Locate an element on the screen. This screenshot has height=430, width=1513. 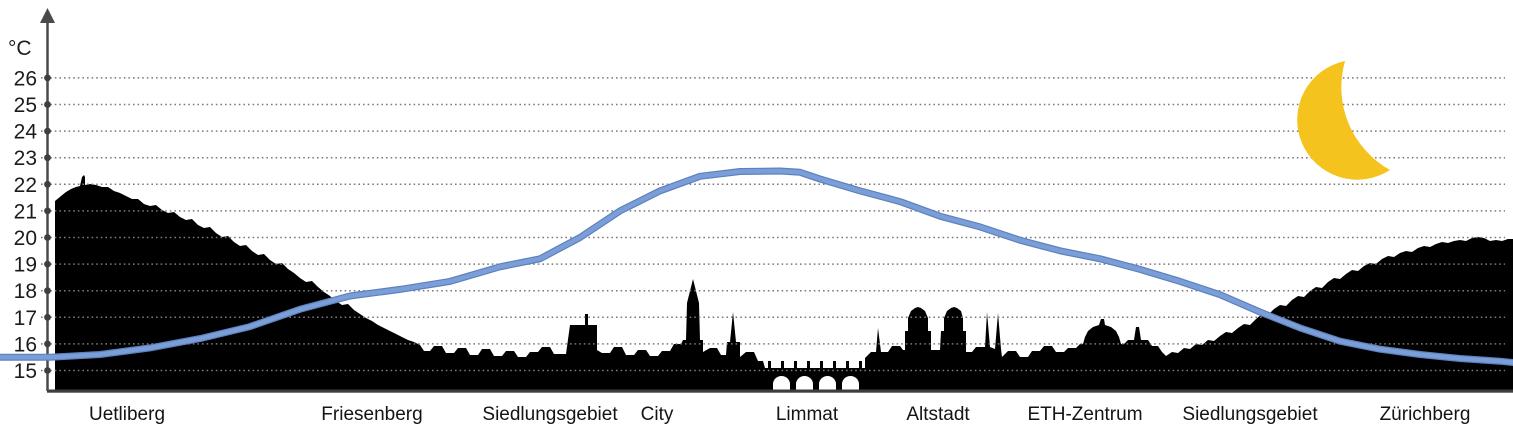
y-tick-label: 19 is located at coordinates (25, 265).